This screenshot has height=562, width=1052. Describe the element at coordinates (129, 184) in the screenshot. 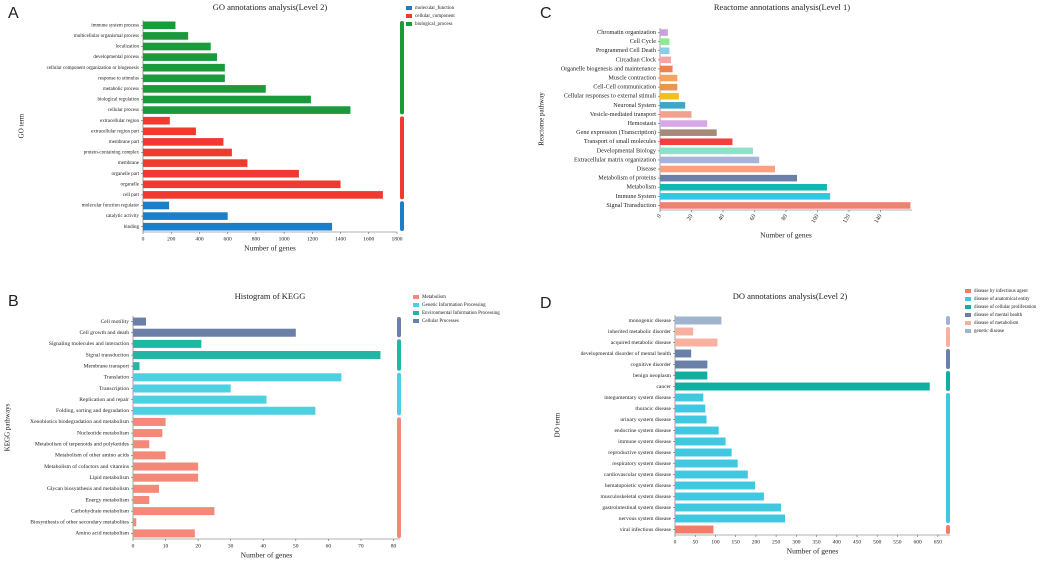

I see `y-tick-label: organelle` at that location.